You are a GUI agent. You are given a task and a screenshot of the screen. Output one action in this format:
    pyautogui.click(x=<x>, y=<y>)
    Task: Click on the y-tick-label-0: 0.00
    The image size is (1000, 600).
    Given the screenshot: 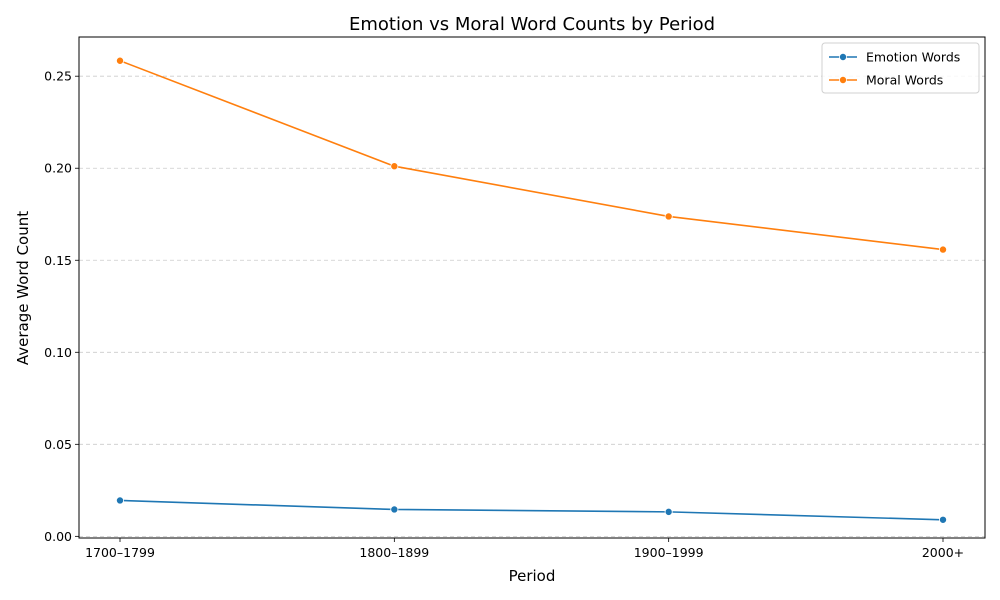 What is the action you would take?
    pyautogui.click(x=58, y=536)
    